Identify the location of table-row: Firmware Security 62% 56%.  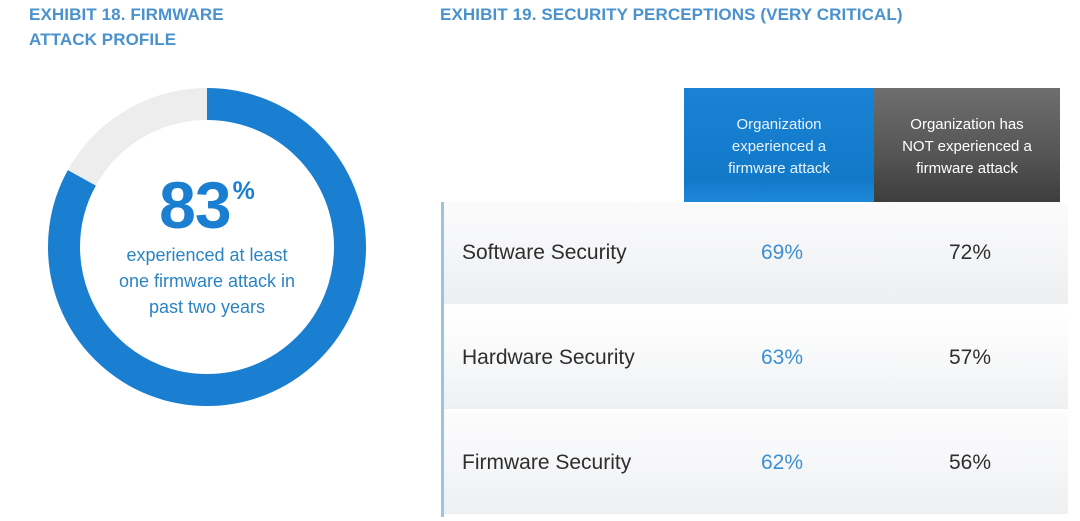
(756, 463).